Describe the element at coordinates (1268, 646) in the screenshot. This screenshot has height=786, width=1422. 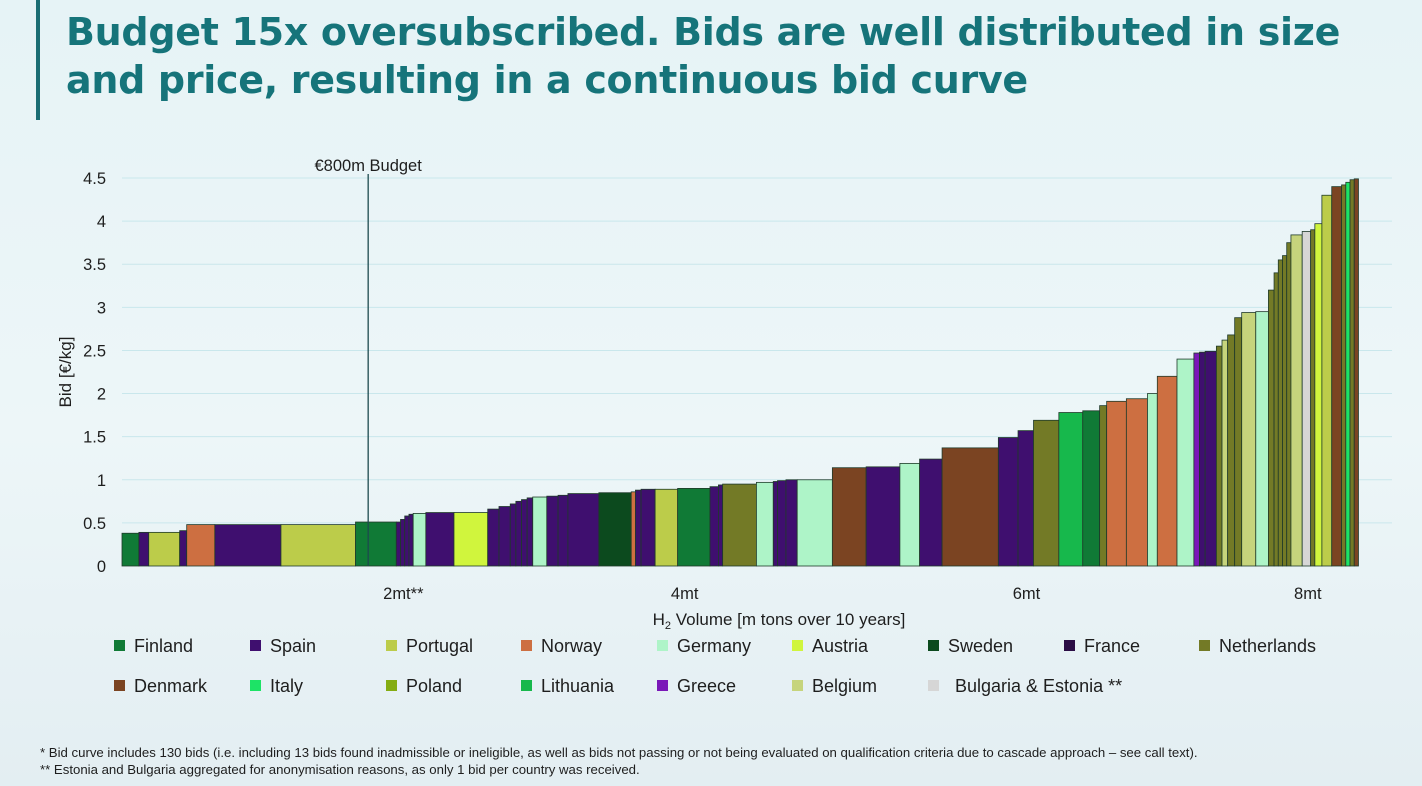
I see `legend-label: Netherlands` at that location.